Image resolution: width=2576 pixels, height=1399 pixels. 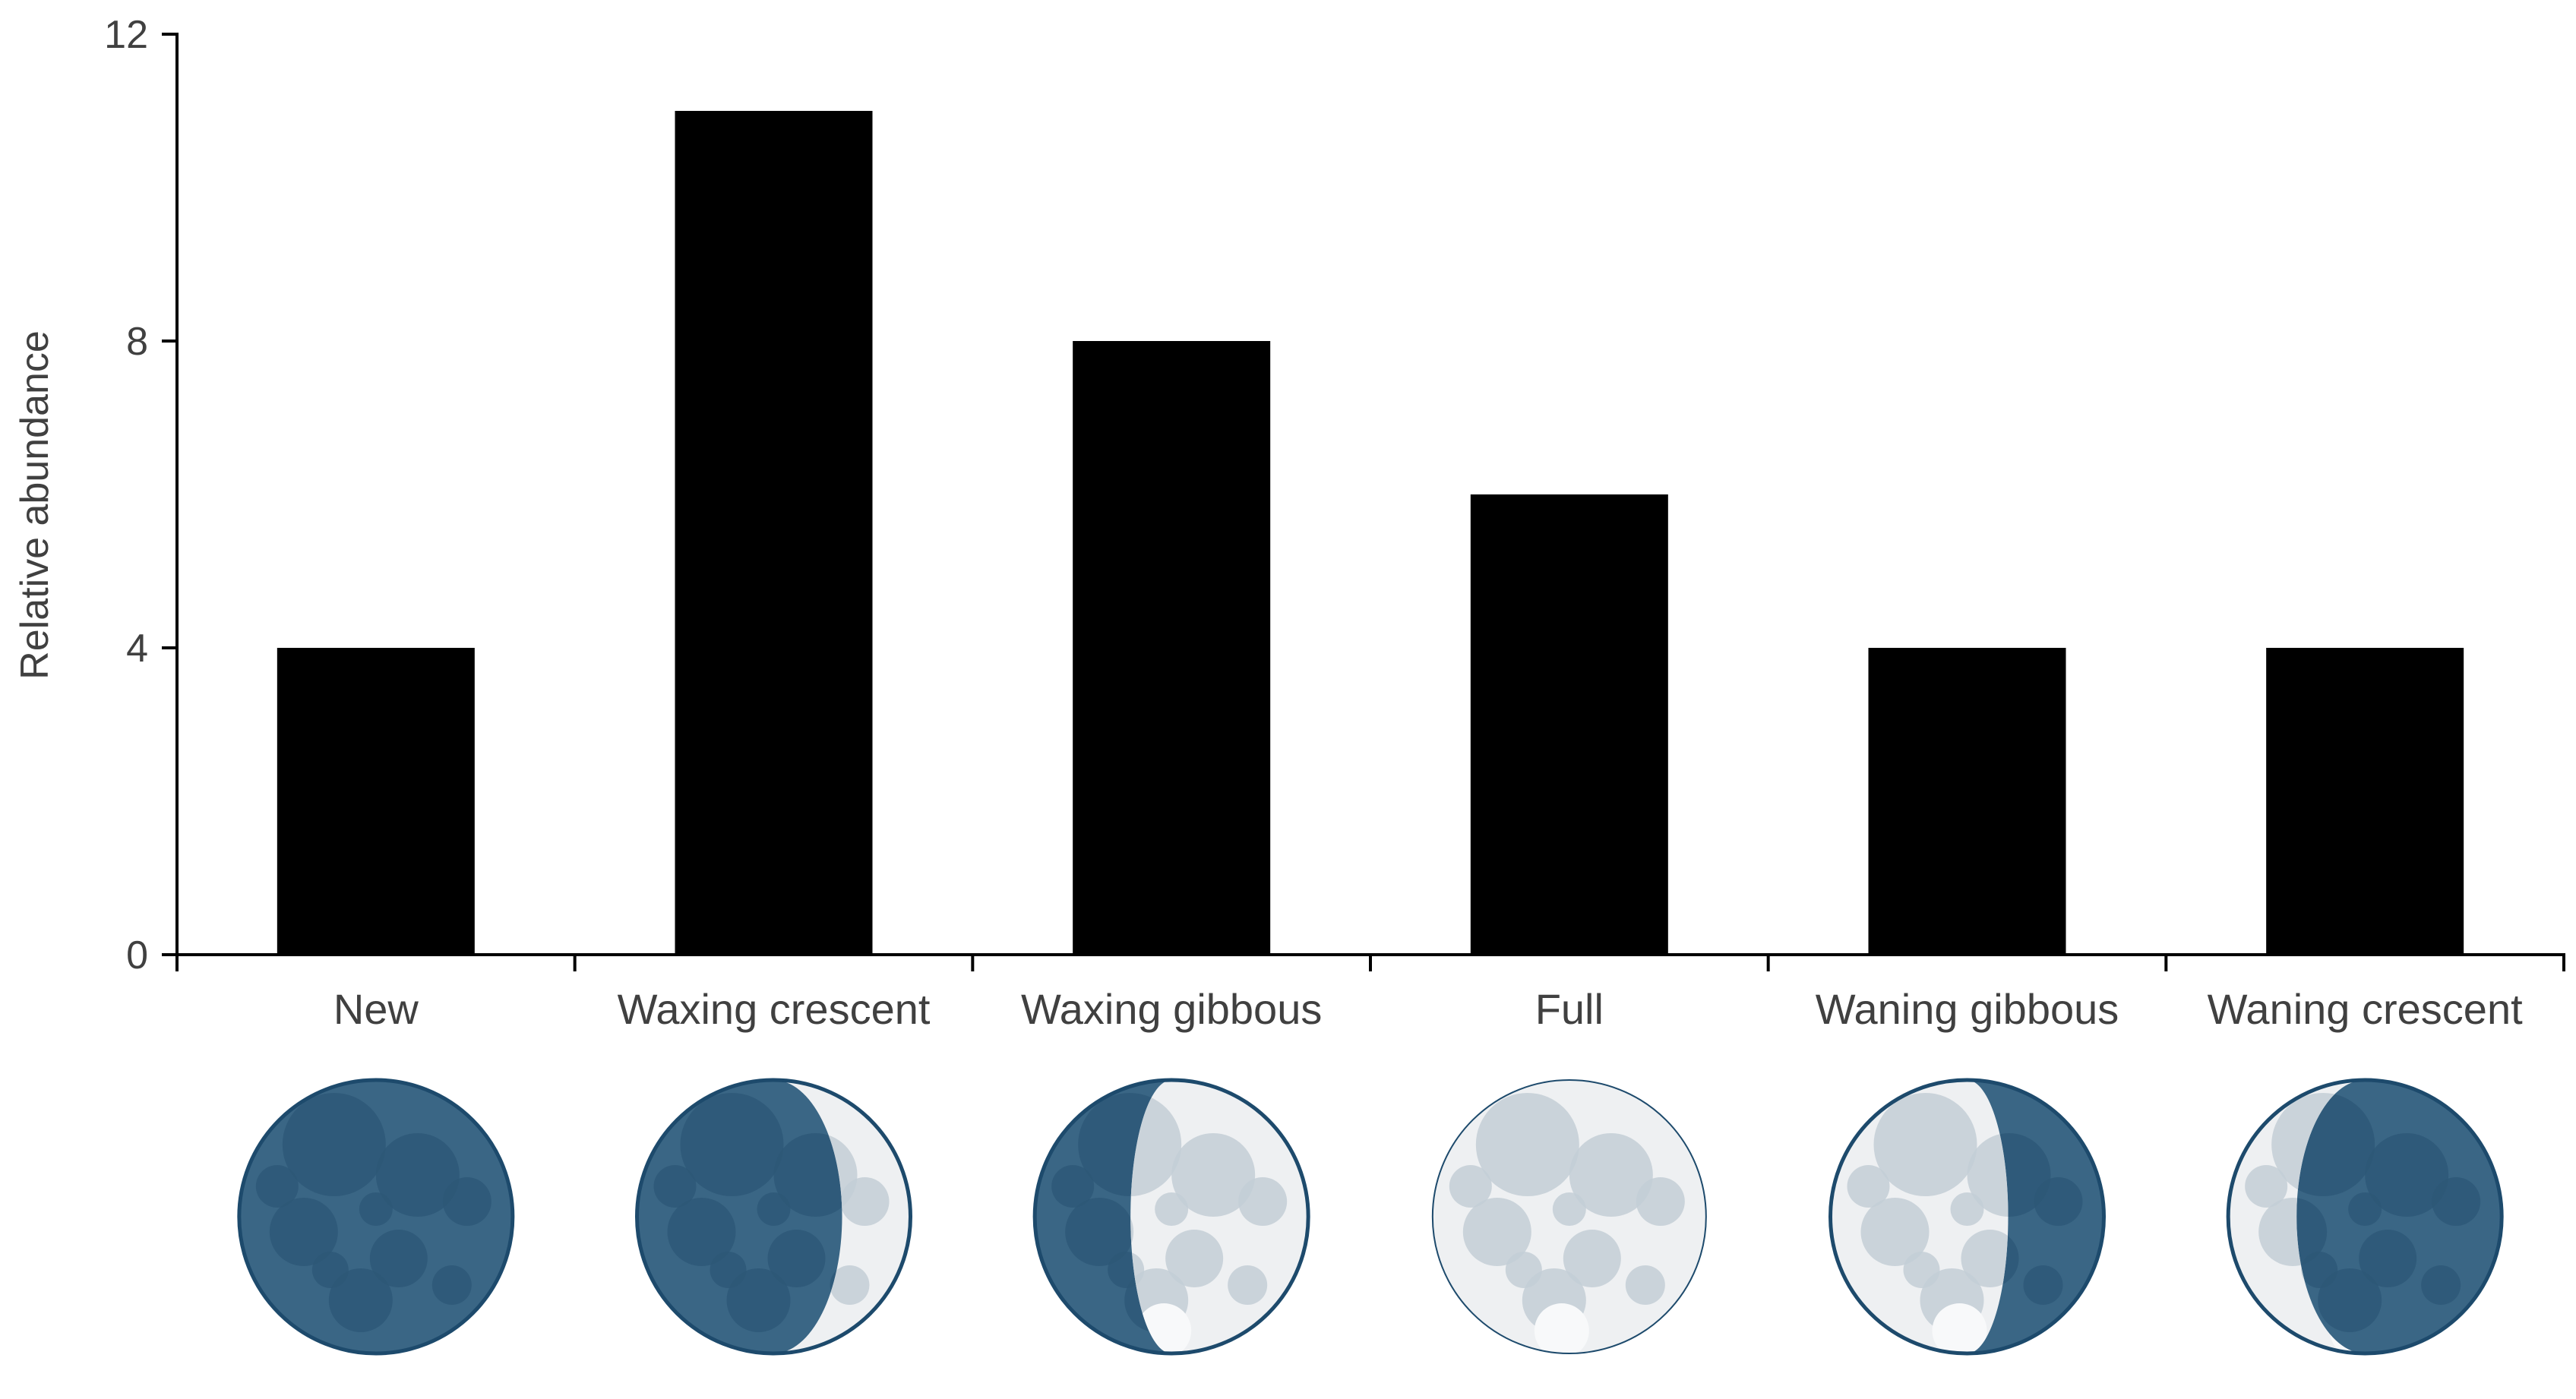 I want to click on full-moon-icon, so click(x=1569, y=1216).